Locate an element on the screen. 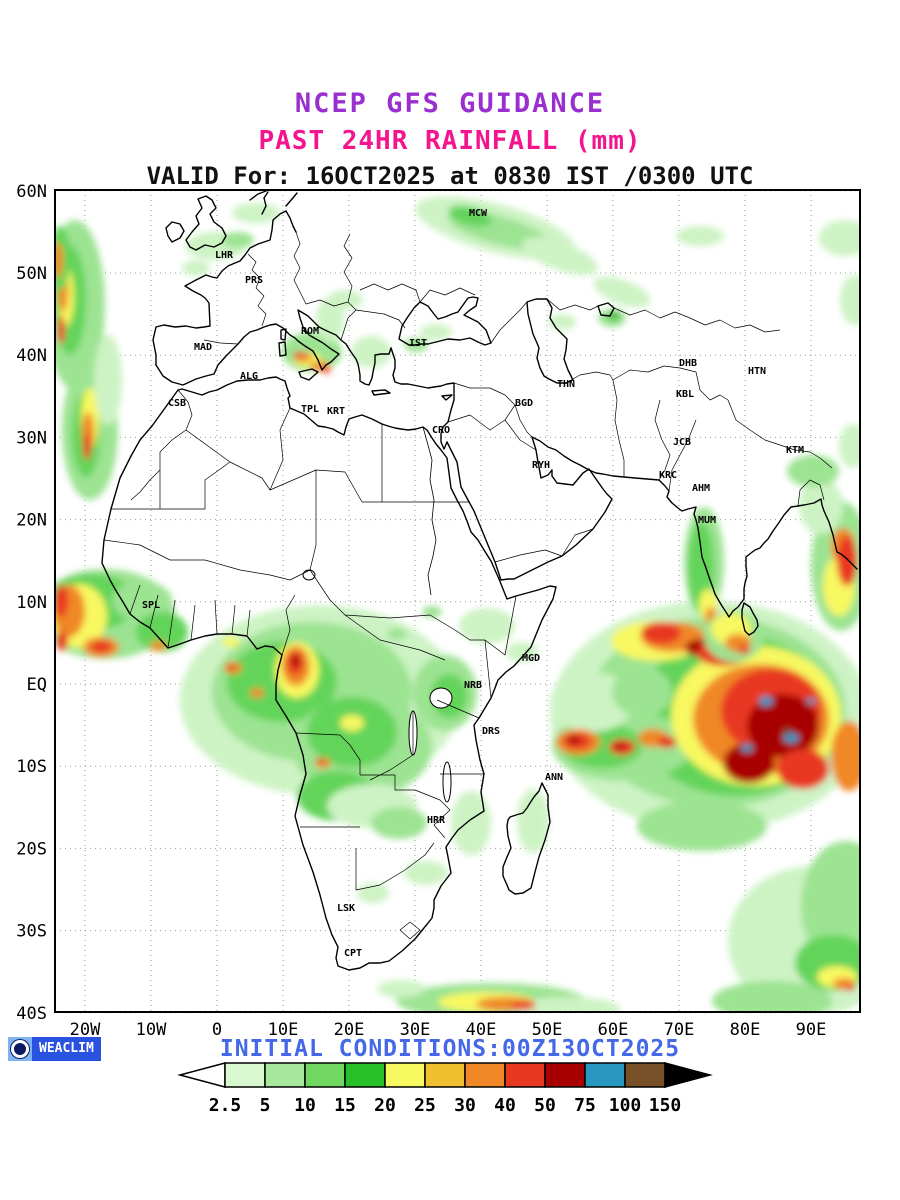 The width and height of the screenshot is (900, 1200). coastline-corsica is located at coordinates (283, 334).